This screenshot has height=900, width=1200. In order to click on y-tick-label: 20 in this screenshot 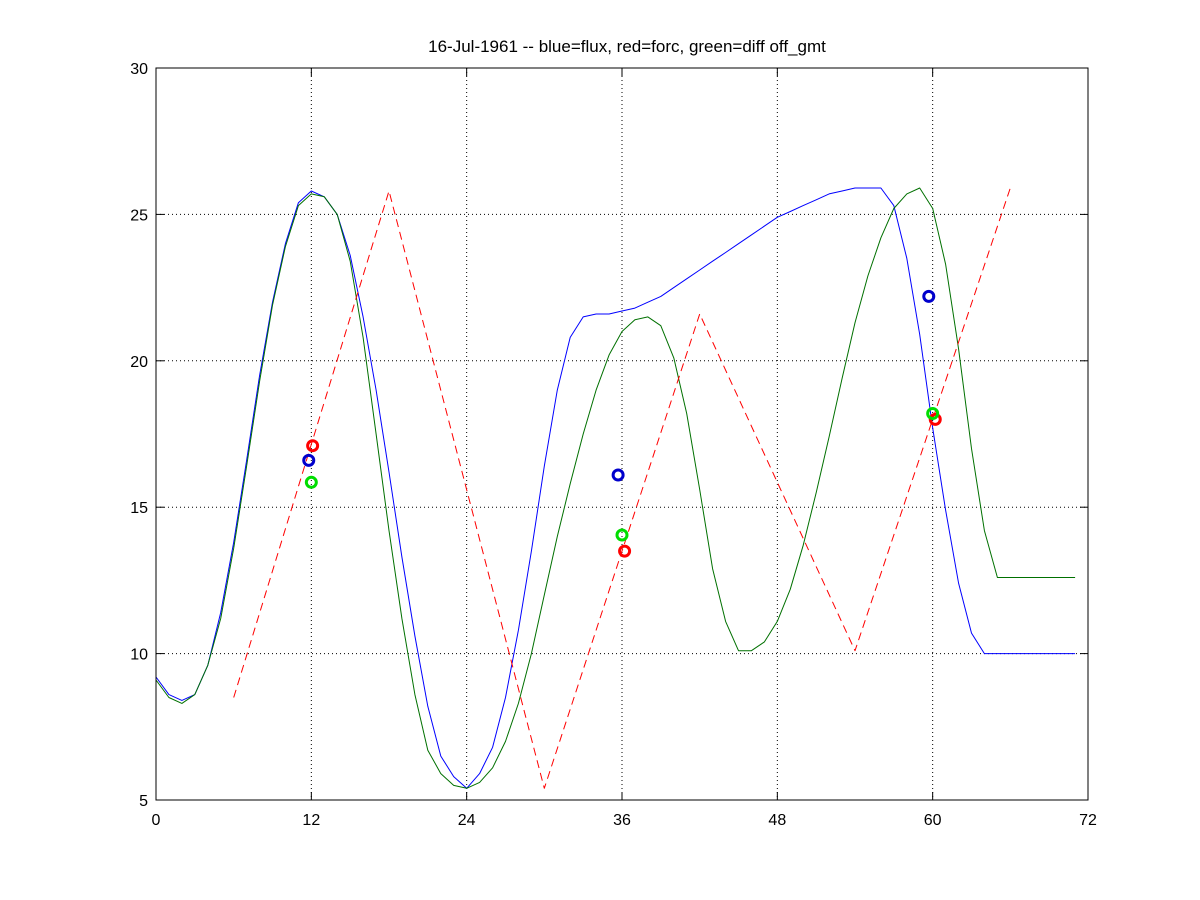, I will do `click(139, 362)`.